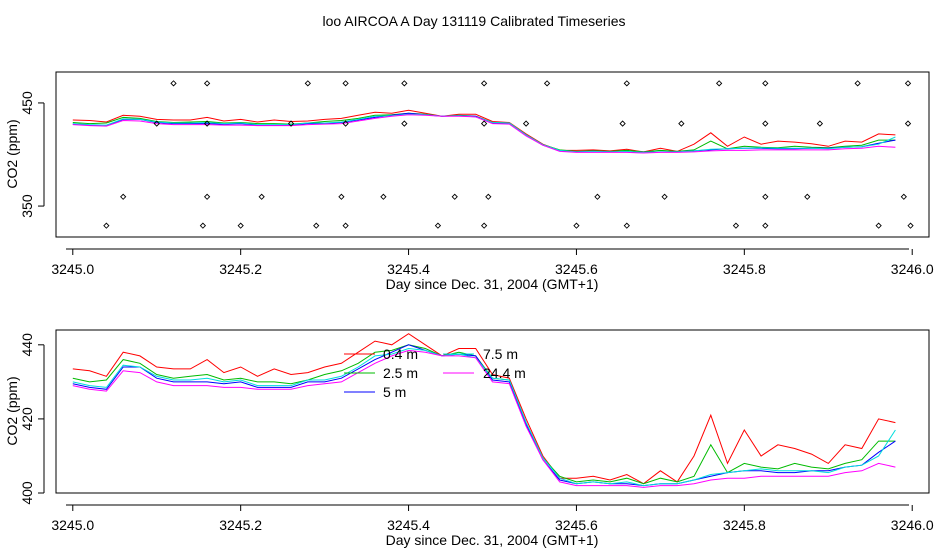 Image resolution: width=950 pixels, height=550 pixels. Describe the element at coordinates (492, 284) in the screenshot. I see `x-axis-label-top: Day since Dec. 31, 2004 (GMT+1)` at that location.